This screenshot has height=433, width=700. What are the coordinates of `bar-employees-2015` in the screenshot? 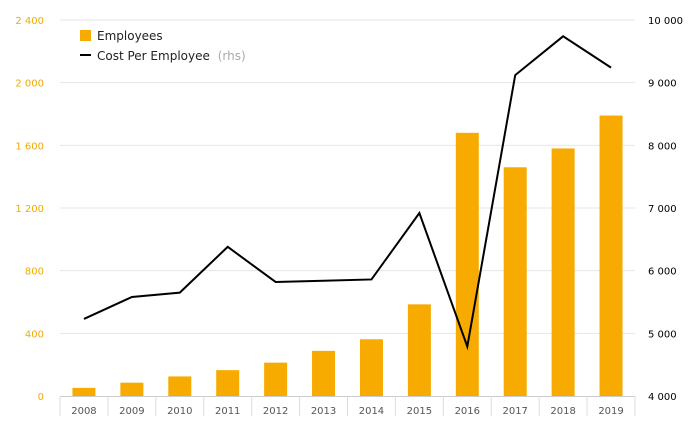 It's located at (419, 350).